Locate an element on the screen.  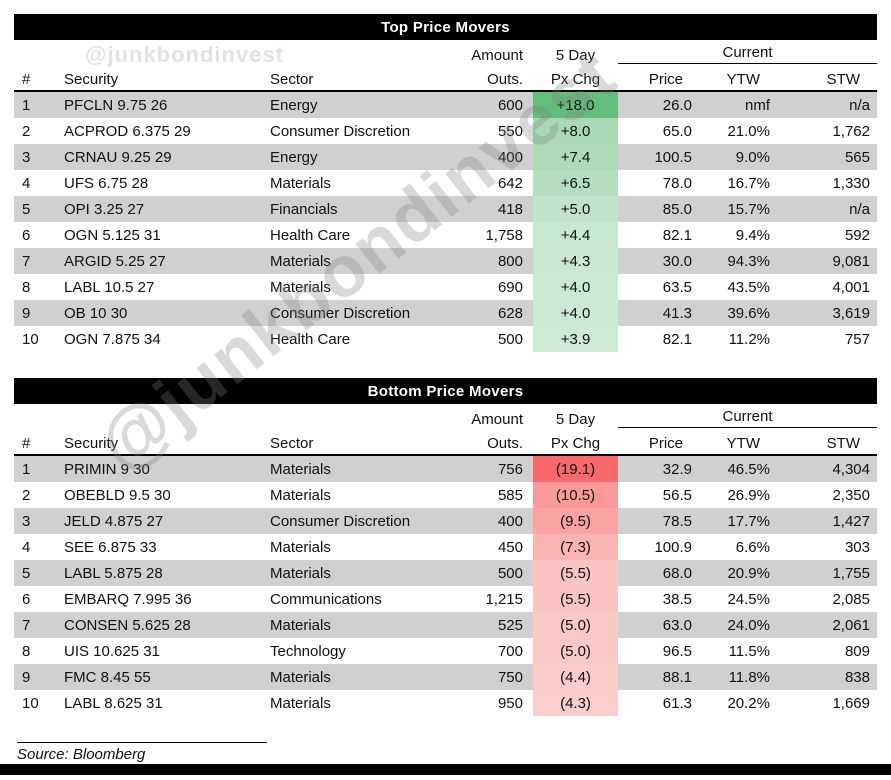
cell-rank: 8 is located at coordinates (26, 287).